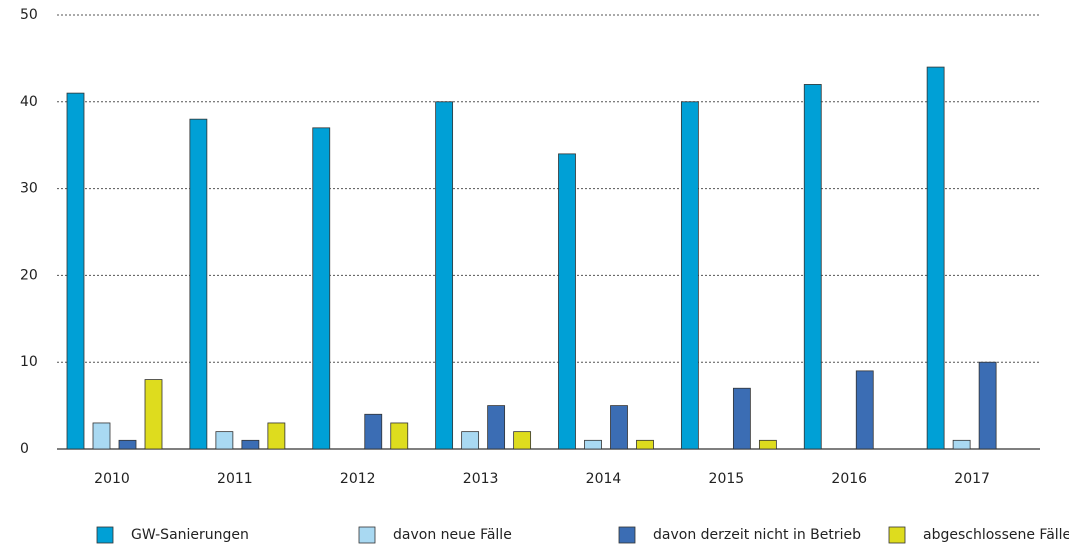 The image size is (1069, 549). I want to click on legend-label: abgeschlossene Fälle, so click(996, 535).